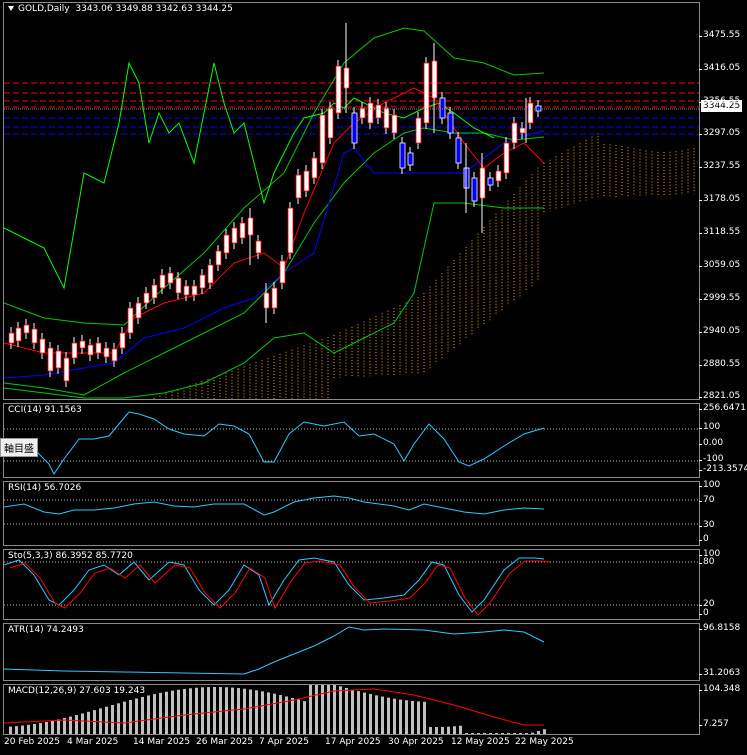 The width and height of the screenshot is (747, 755). What do you see at coordinates (45, 488) in the screenshot?
I see `rsi-label: RSI(14) 56.7026` at bounding box center [45, 488].